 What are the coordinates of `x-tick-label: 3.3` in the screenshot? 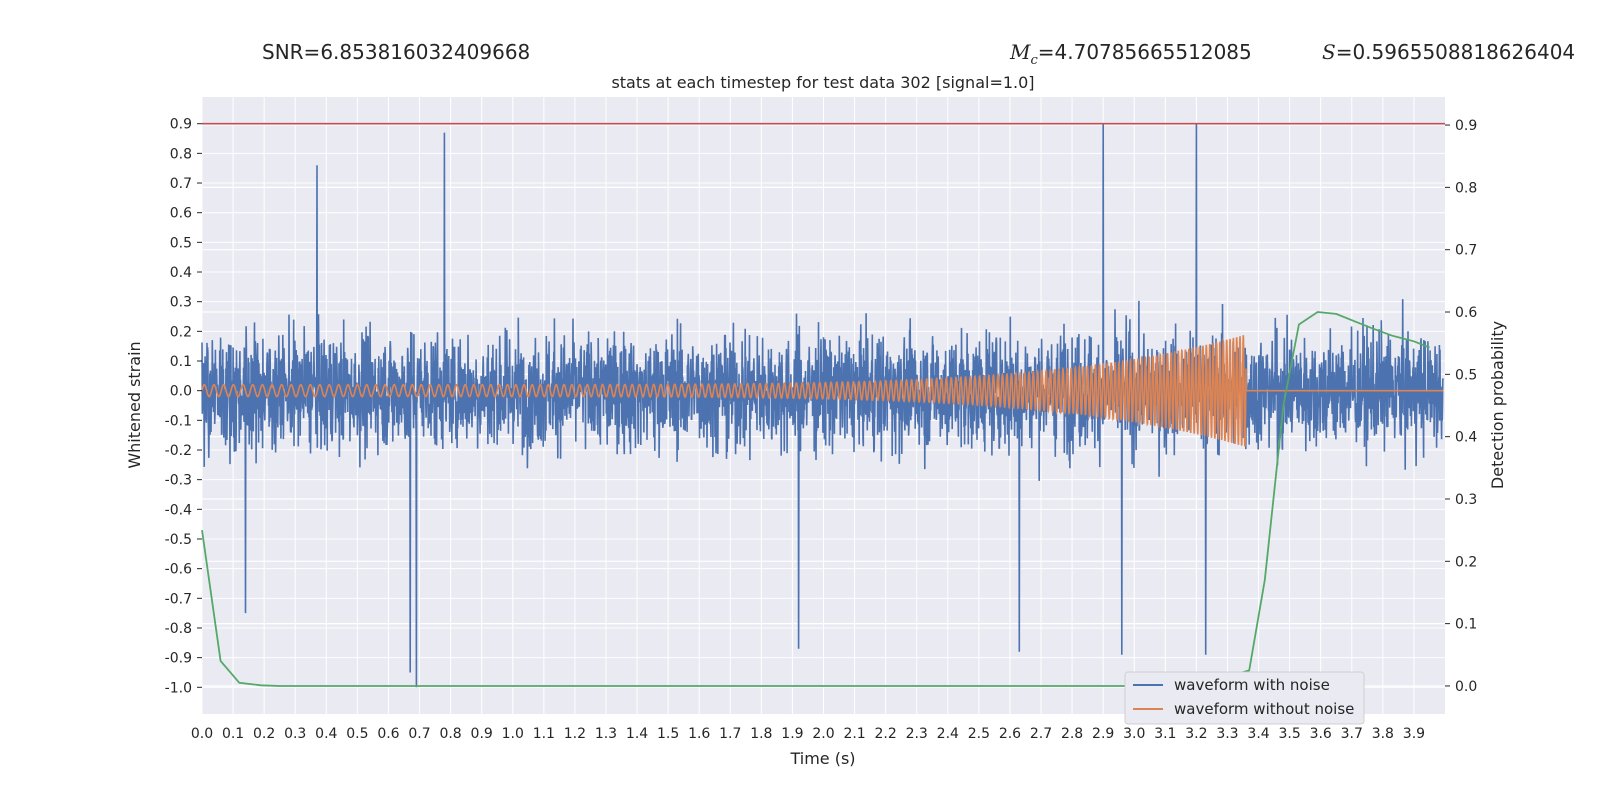 It's located at (1227, 734).